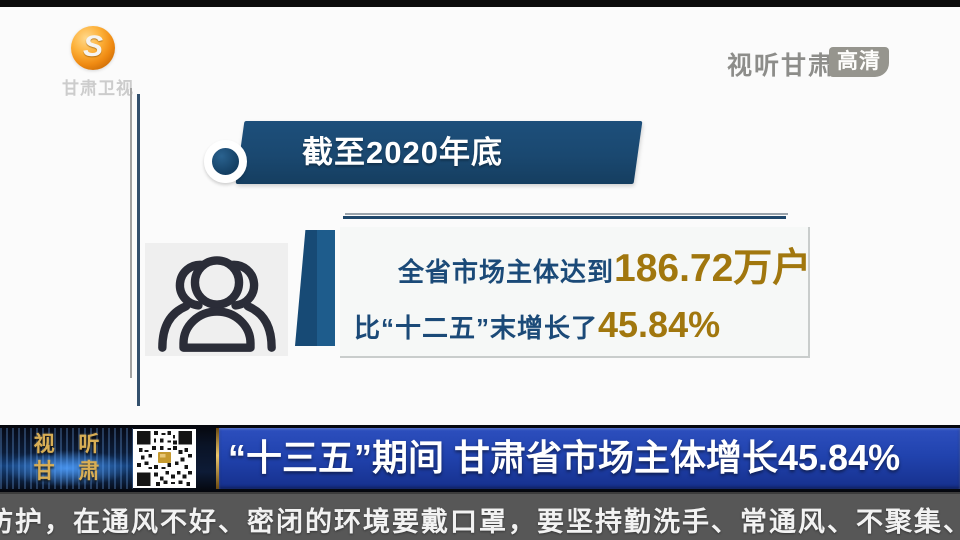 This screenshot has width=960, height=540. Describe the element at coordinates (138, 250) in the screenshot. I see `vertical-rule-navy` at that location.